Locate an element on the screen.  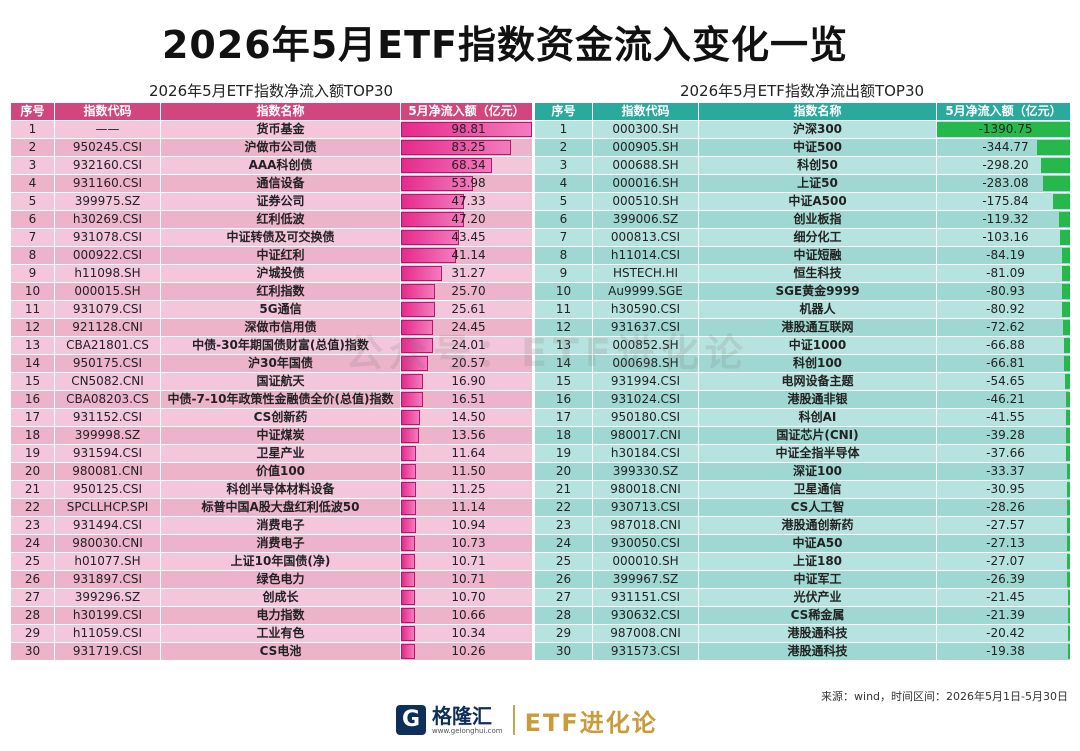
inflow-row: 28 h30199.CSI 电力指数 10.66 is located at coordinates (271, 615).